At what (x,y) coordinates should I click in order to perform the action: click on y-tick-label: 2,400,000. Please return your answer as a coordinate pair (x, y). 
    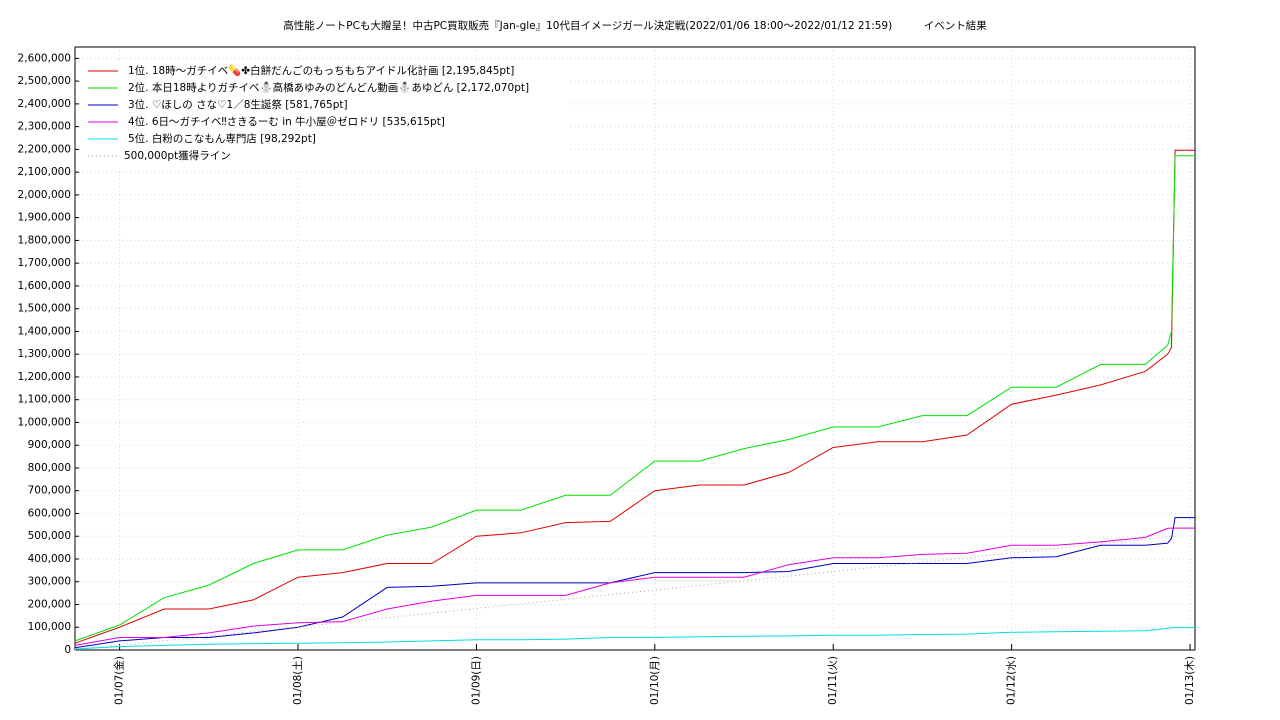
    Looking at the image, I should click on (44, 104).